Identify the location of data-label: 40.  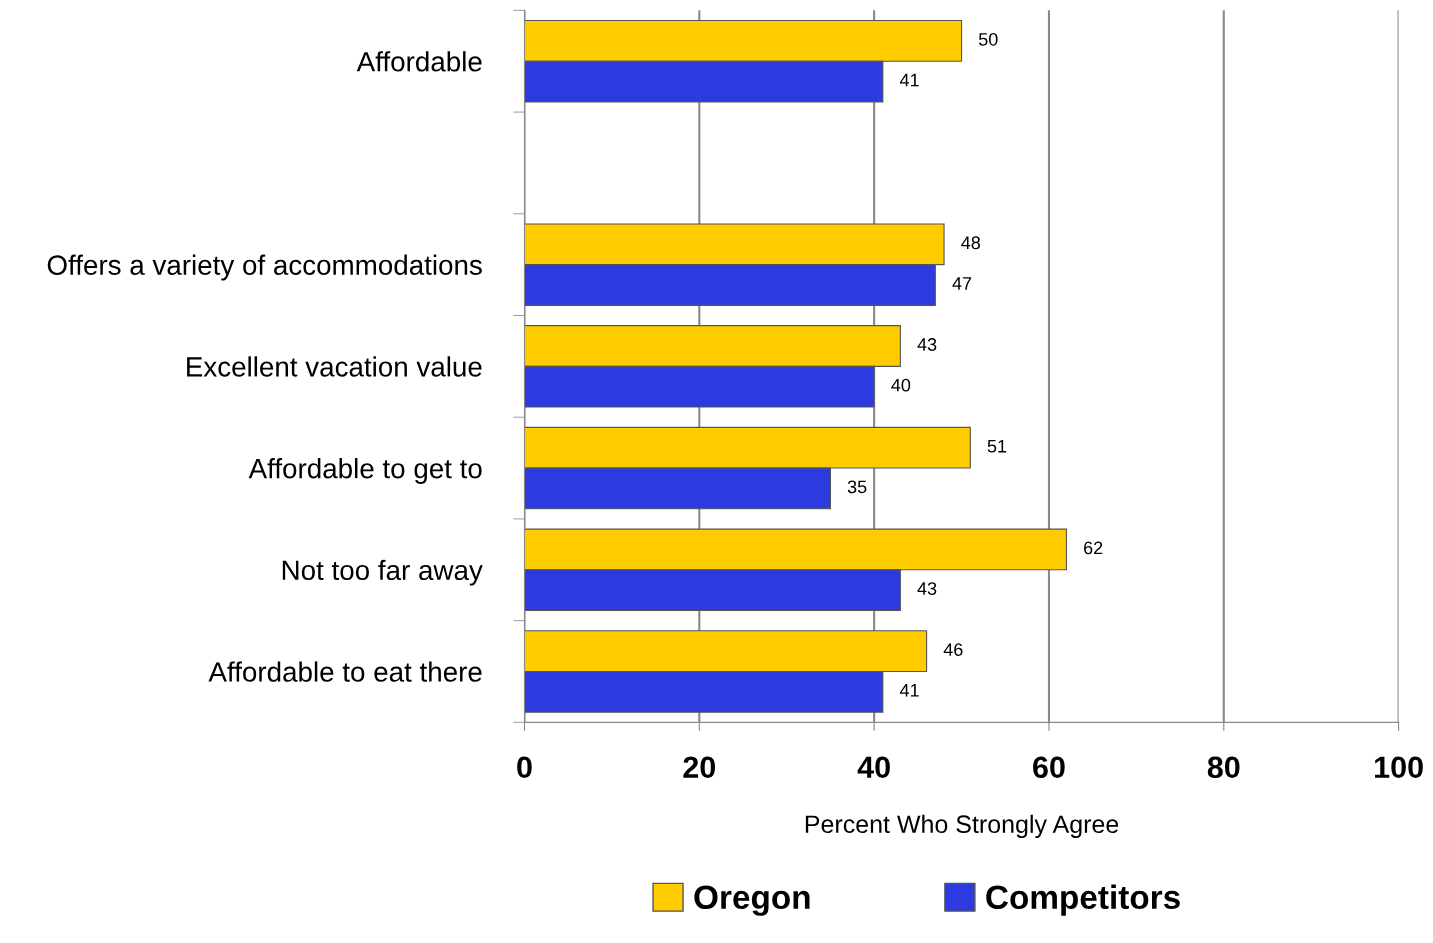
(901, 385).